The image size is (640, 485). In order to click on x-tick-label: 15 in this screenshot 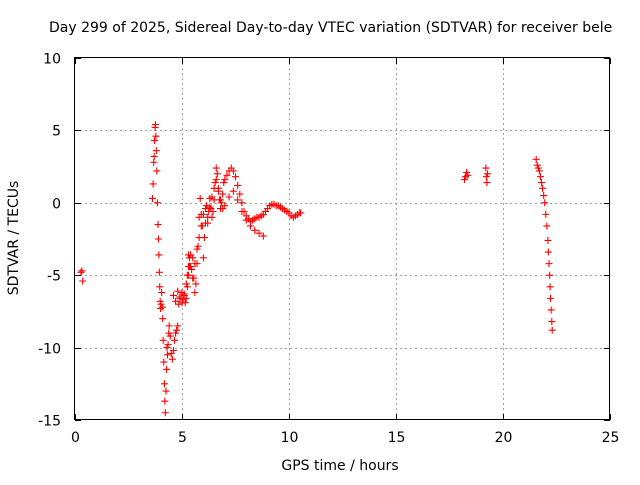, I will do `click(397, 438)`.